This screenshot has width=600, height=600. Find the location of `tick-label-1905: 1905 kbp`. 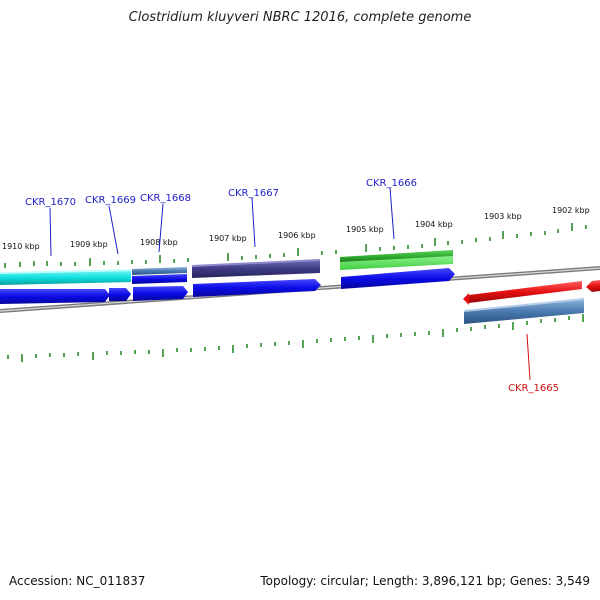

tick-label-1905: 1905 kbp is located at coordinates (365, 229).